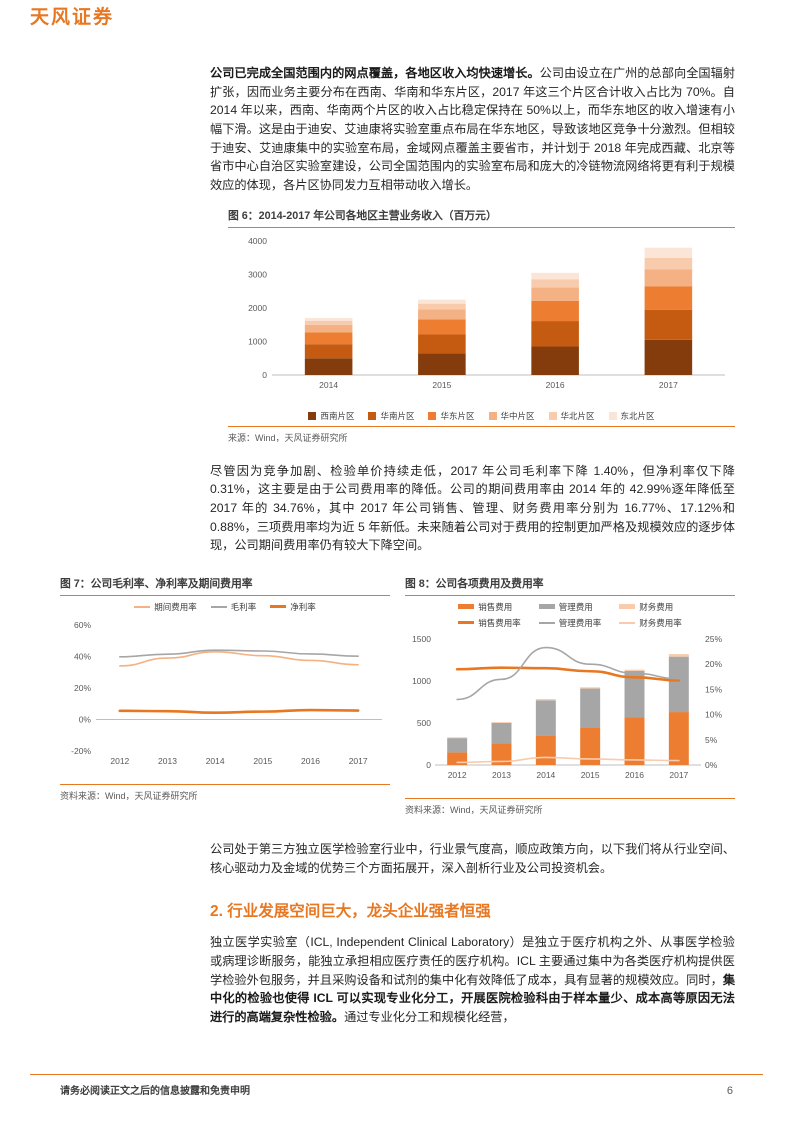  Describe the element at coordinates (570, 615) in the screenshot. I see `figure-8-legend: 销售费用 管理费用 财务费用销售费用率 管理费用率 财务费用率` at that location.